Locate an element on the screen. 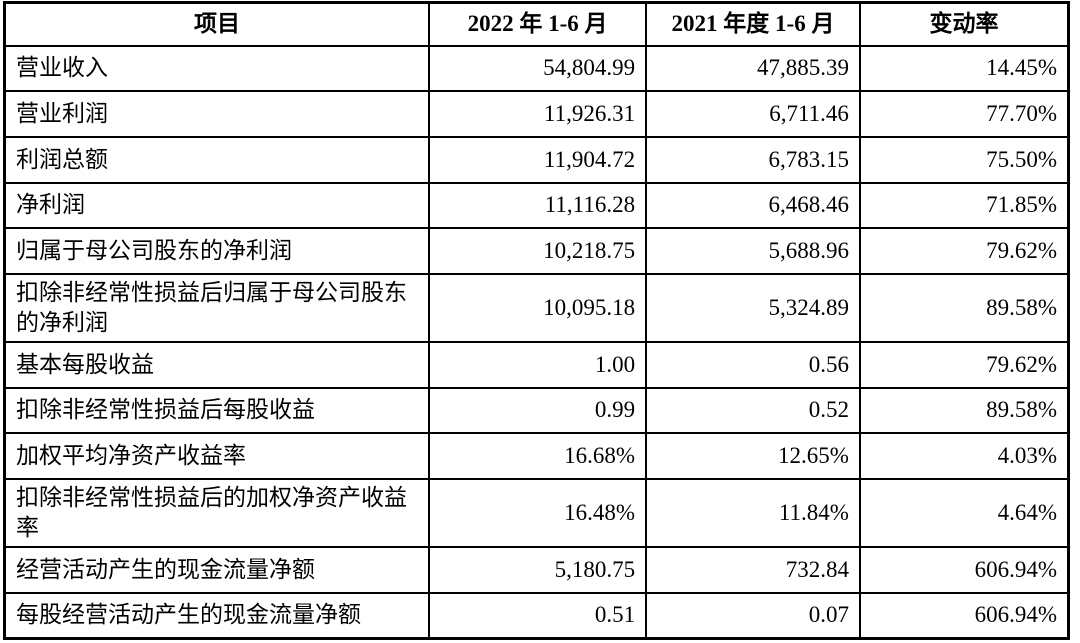  item-cell: 营业收入 is located at coordinates (217, 68).